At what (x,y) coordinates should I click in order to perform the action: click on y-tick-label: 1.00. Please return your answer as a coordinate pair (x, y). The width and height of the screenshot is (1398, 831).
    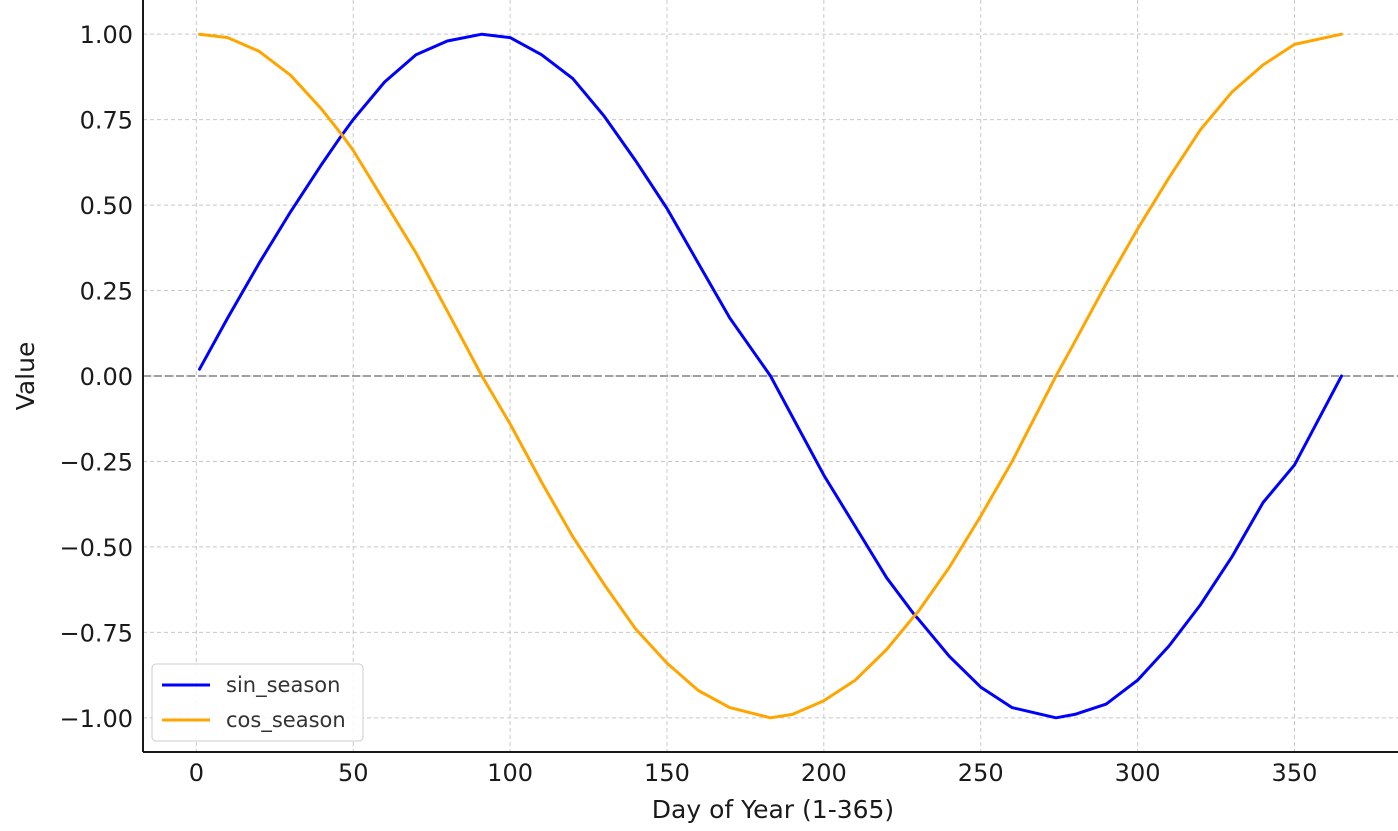
    Looking at the image, I should click on (106, 35).